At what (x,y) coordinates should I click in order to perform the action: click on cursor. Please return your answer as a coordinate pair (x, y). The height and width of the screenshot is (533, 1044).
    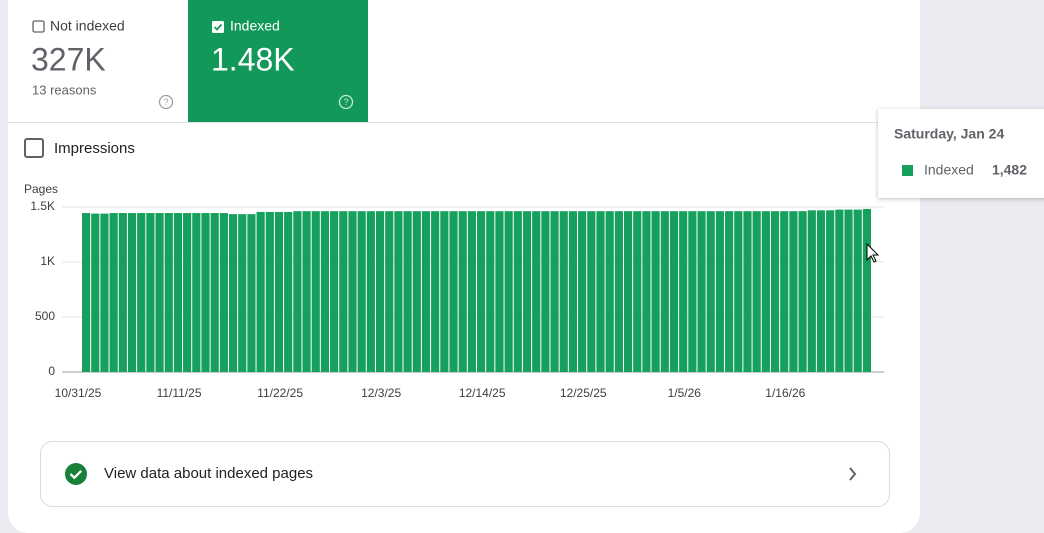
    Looking at the image, I should click on (873, 252).